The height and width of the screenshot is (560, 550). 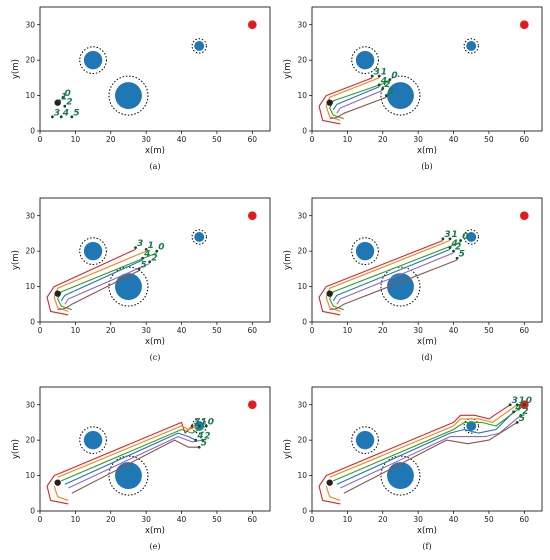 What do you see at coordinates (155, 357) in the screenshot?
I see `panel-caption: (c)` at bounding box center [155, 357].